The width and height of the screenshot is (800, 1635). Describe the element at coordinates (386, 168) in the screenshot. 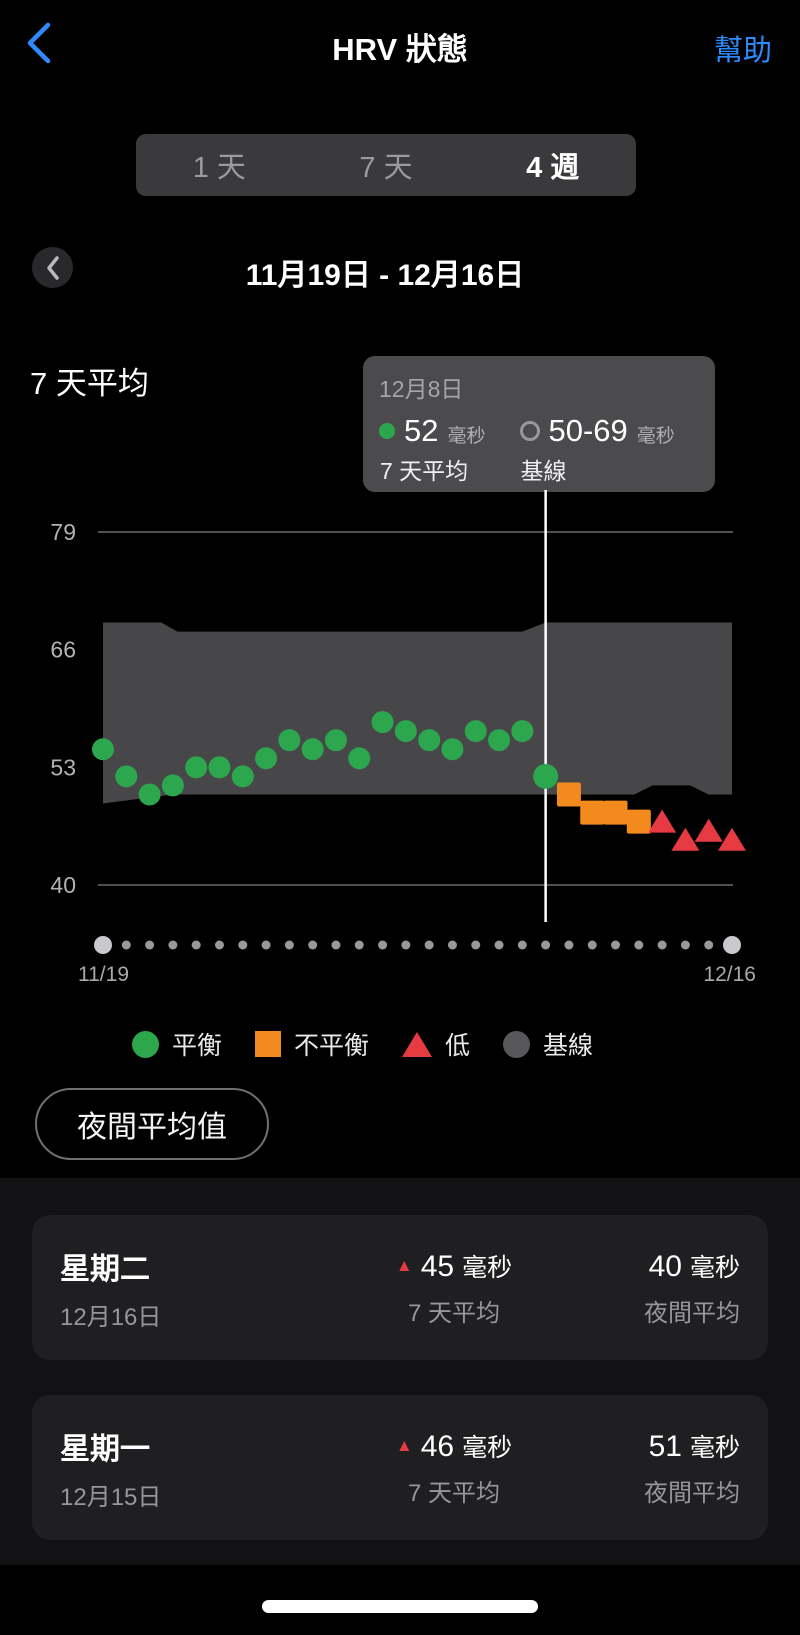

I see `tab-7-day: 7 天` at that location.